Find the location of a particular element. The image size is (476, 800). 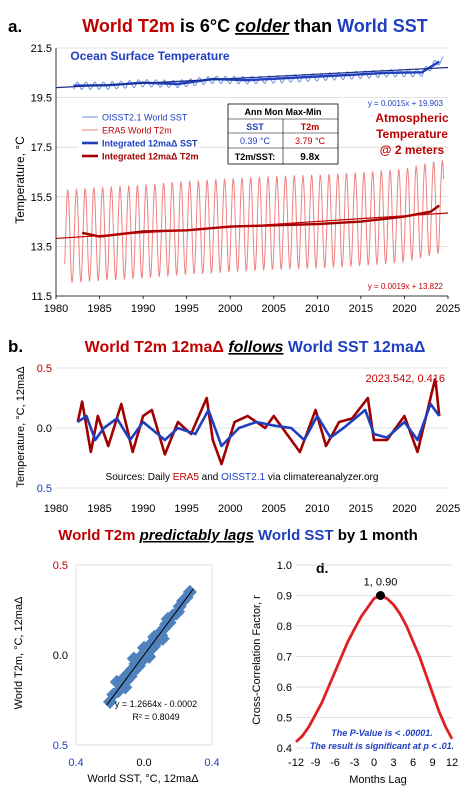

legend-label: ERA5 World T2m is located at coordinates (137, 131).